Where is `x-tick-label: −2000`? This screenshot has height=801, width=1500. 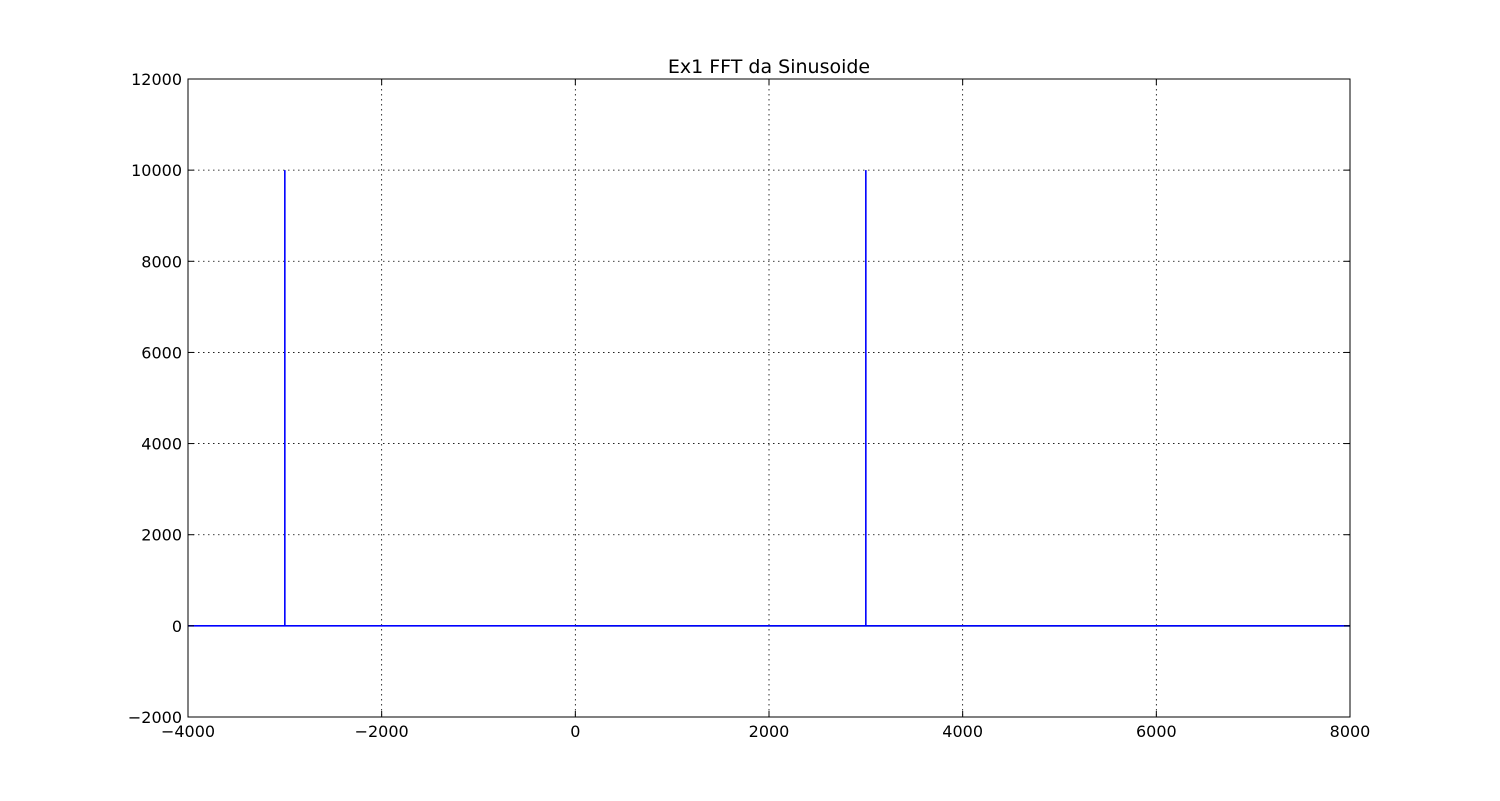
x-tick-label: −2000 is located at coordinates (382, 731).